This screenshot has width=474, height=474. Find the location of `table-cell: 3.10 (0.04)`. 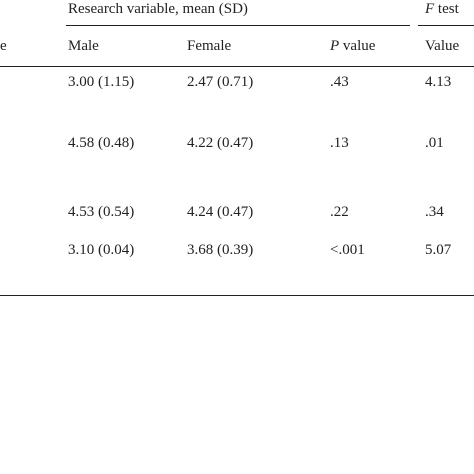

table-cell: 3.10 (0.04) is located at coordinates (101, 250).